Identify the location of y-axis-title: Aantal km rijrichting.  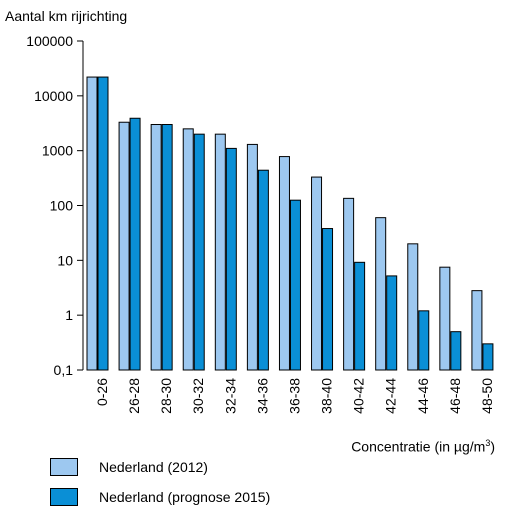
(66, 16).